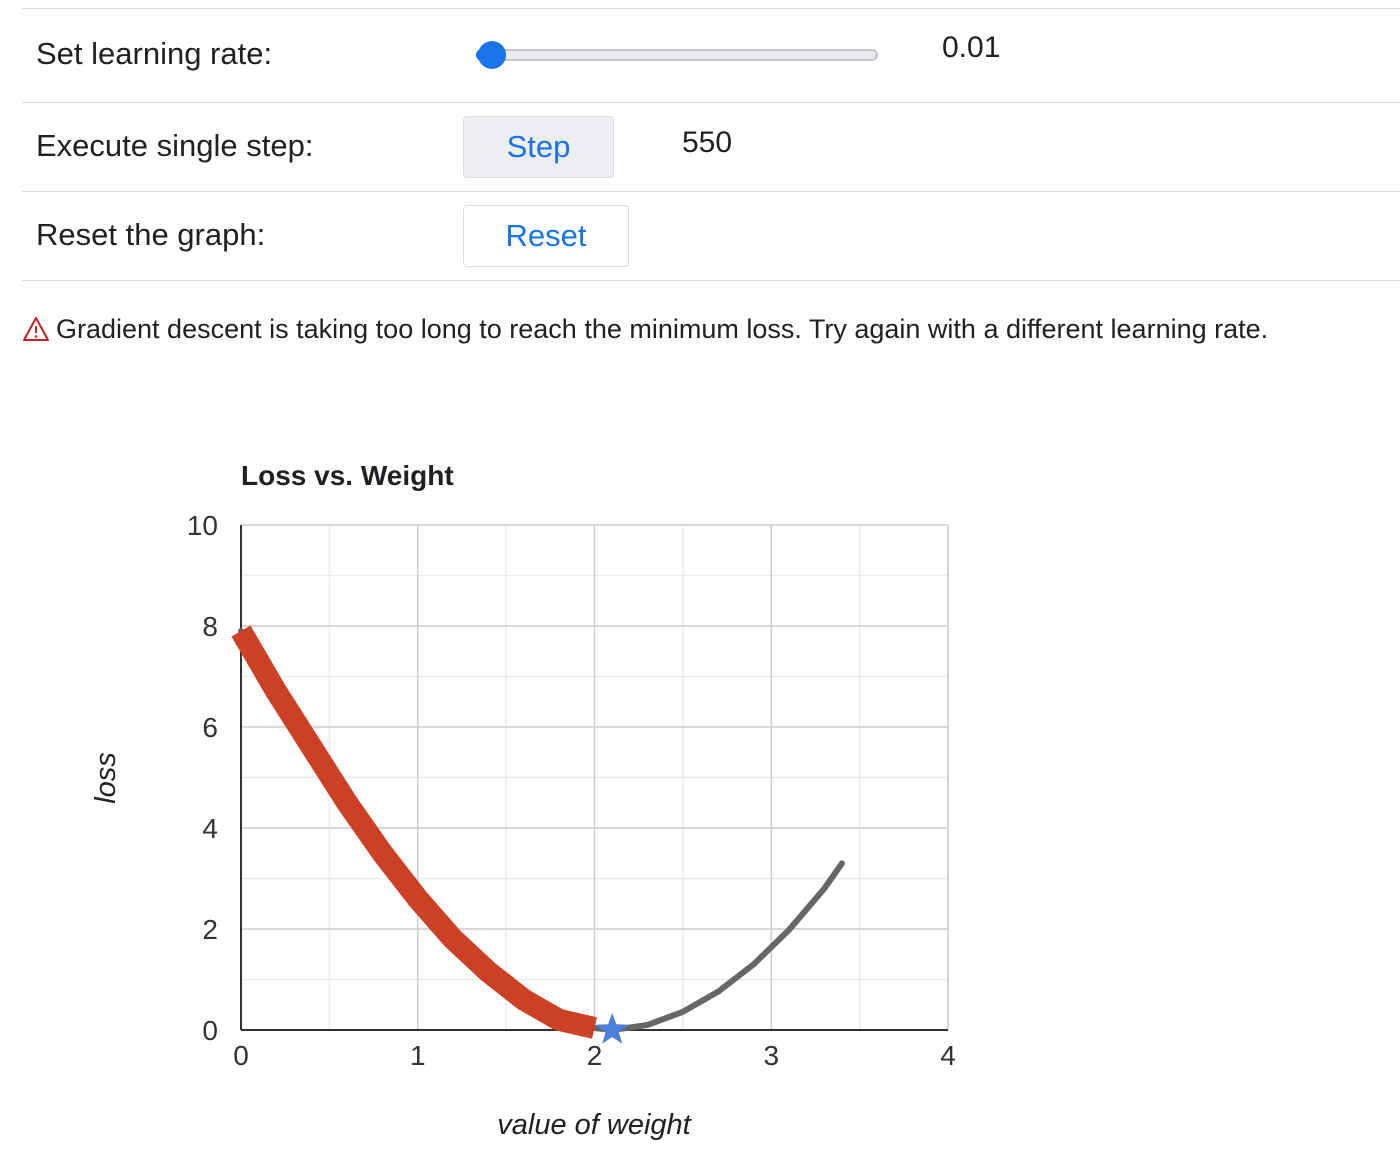 Image resolution: width=1400 pixels, height=1174 pixels. I want to click on slider-thumb, so click(492, 55).